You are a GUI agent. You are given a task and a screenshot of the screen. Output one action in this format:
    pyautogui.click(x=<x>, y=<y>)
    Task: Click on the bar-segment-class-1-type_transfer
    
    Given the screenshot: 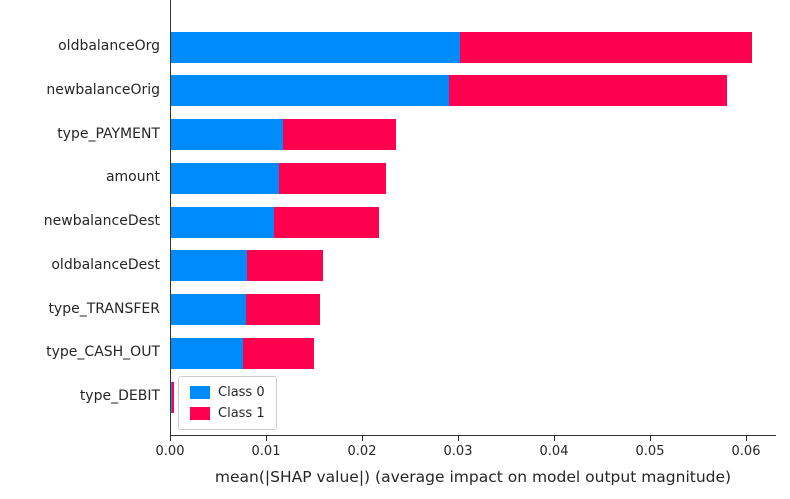 What is the action you would take?
    pyautogui.click(x=282, y=309)
    